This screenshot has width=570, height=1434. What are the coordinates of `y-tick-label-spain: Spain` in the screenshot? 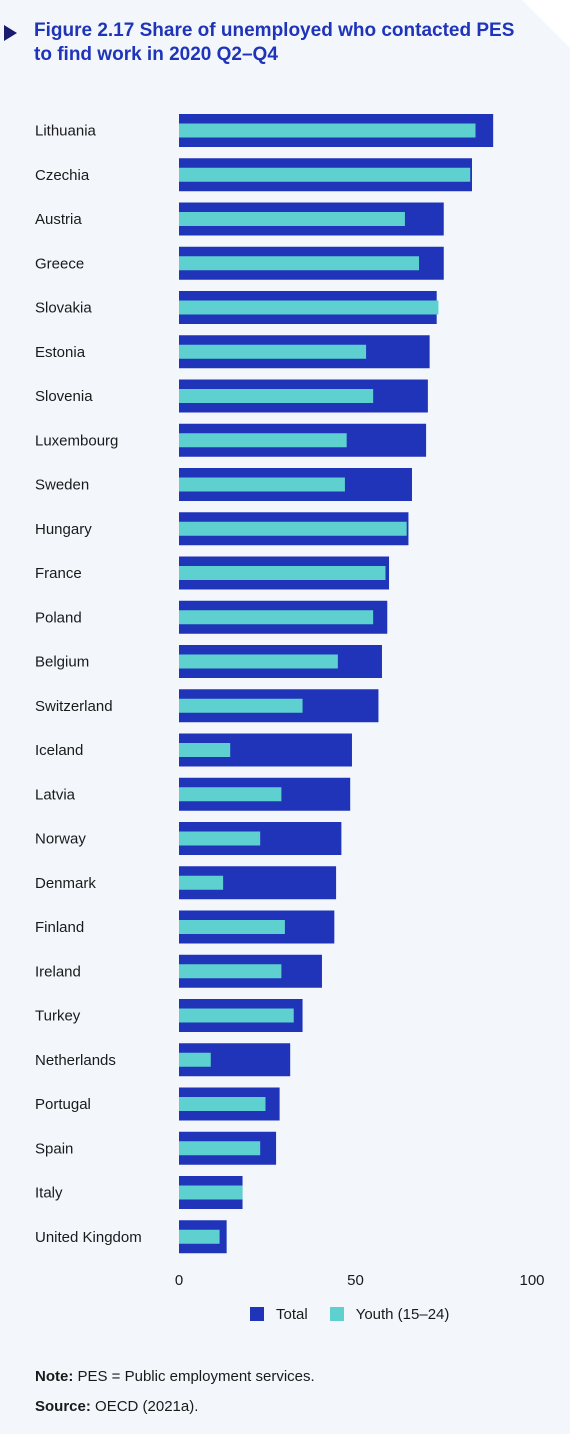 It's located at (54, 1148).